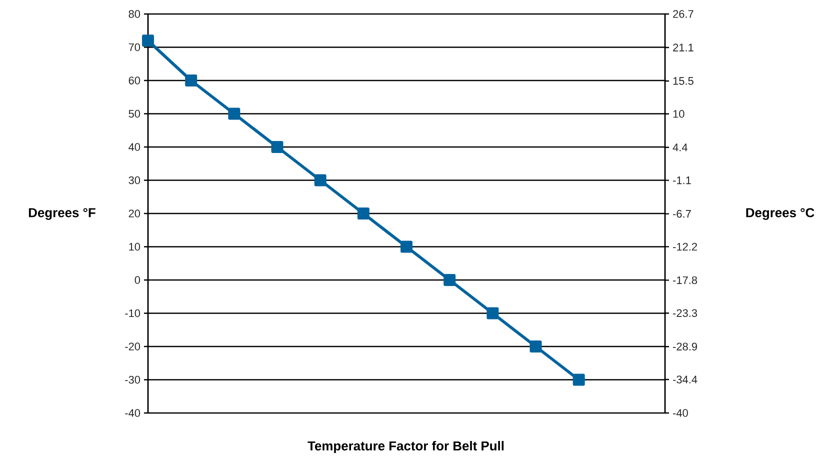 The height and width of the screenshot is (461, 833). I want to click on y-tick-label: 10, so click(134, 246).